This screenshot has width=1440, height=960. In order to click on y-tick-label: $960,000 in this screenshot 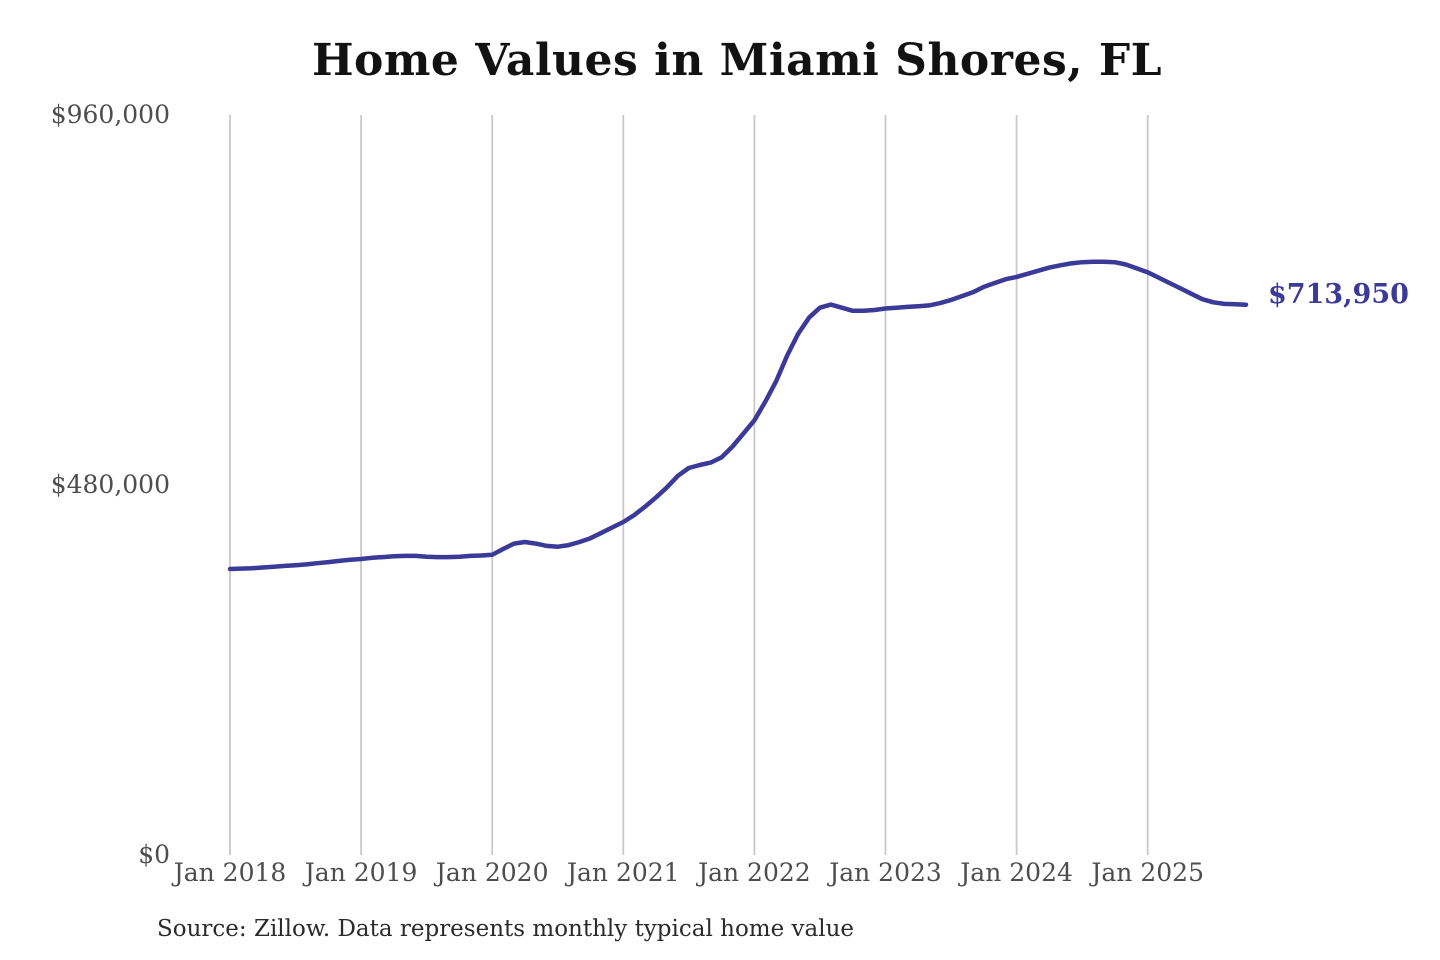, I will do `click(110, 114)`.